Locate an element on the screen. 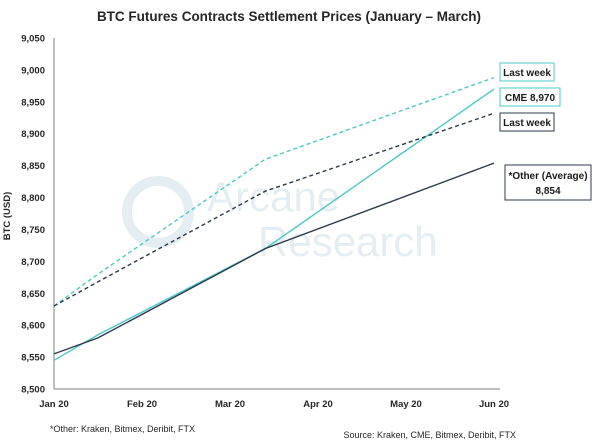 This screenshot has height=444, width=600. callout-cme-box is located at coordinates (530, 97).